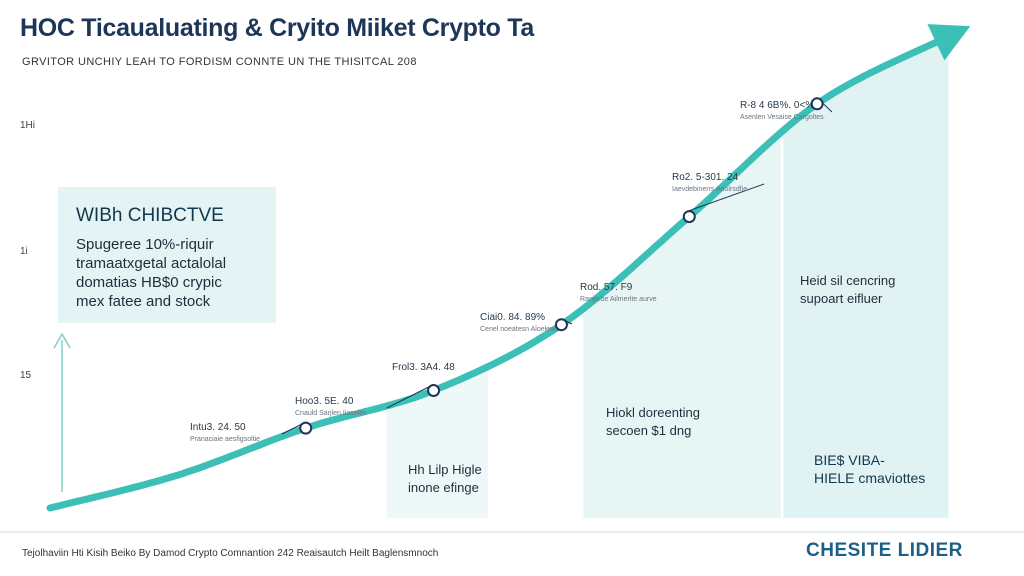  Describe the element at coordinates (145, 244) in the screenshot. I see `callout-line: Spugeree 10%-riquir` at that location.